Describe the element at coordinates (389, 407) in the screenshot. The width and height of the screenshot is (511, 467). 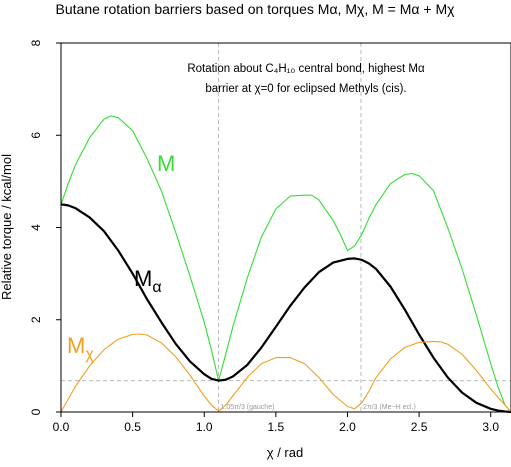
I see `vertical-marker-label: 2π/3 (Me−H ecl.)` at that location.